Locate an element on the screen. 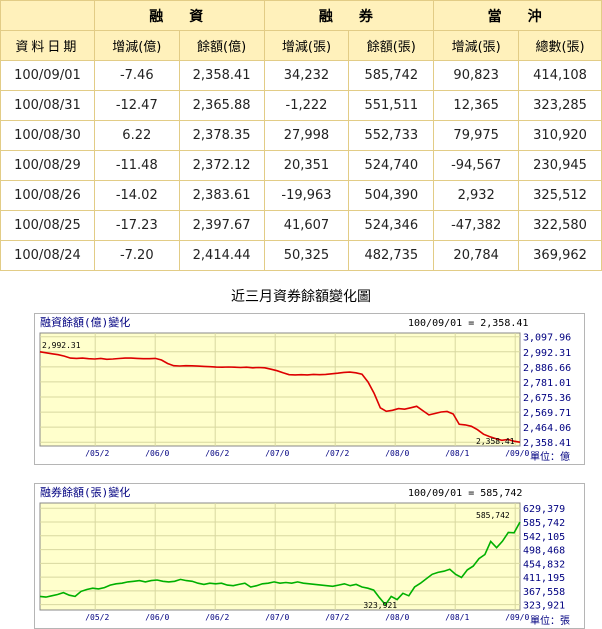  min-value-label: 323,921 is located at coordinates (380, 605).